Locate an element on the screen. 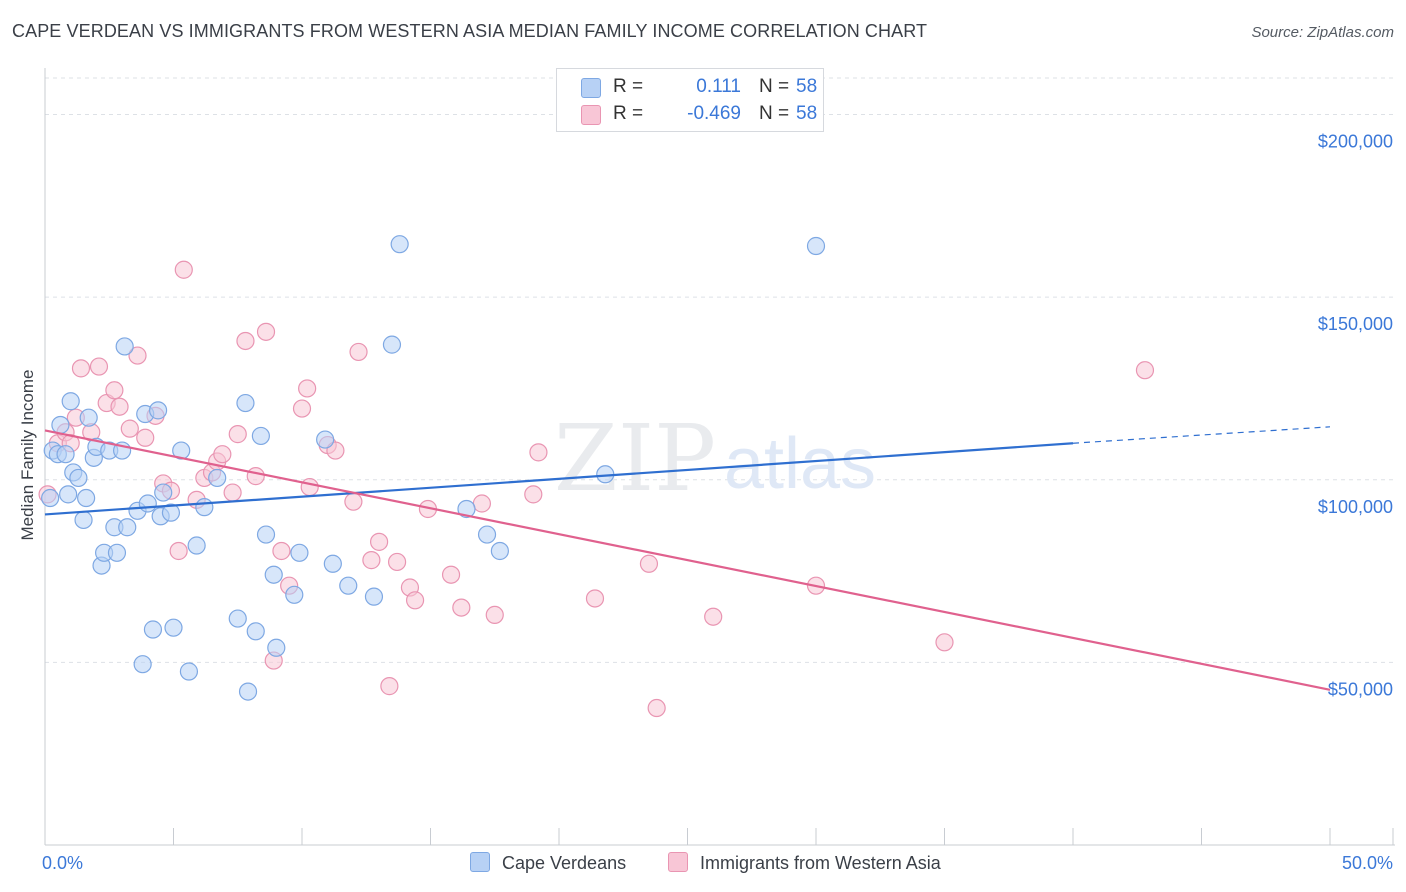 Image resolution: width=1406 pixels, height=892 pixels. trend-line-cape-verdeans is located at coordinates (559, 479).